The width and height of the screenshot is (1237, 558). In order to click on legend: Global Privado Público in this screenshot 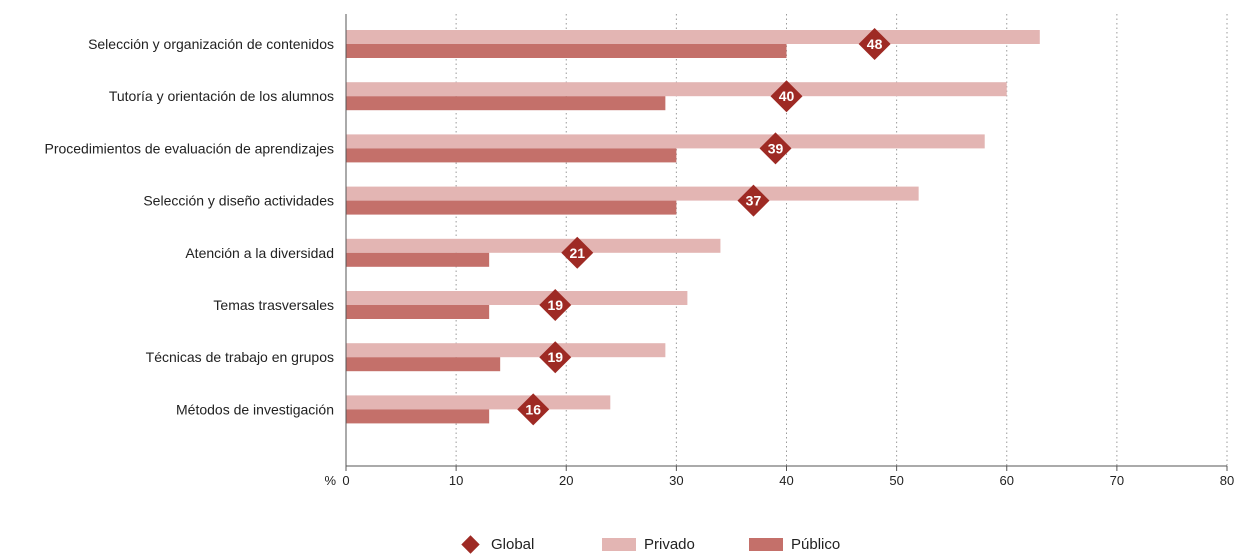, I will do `click(618, 546)`.